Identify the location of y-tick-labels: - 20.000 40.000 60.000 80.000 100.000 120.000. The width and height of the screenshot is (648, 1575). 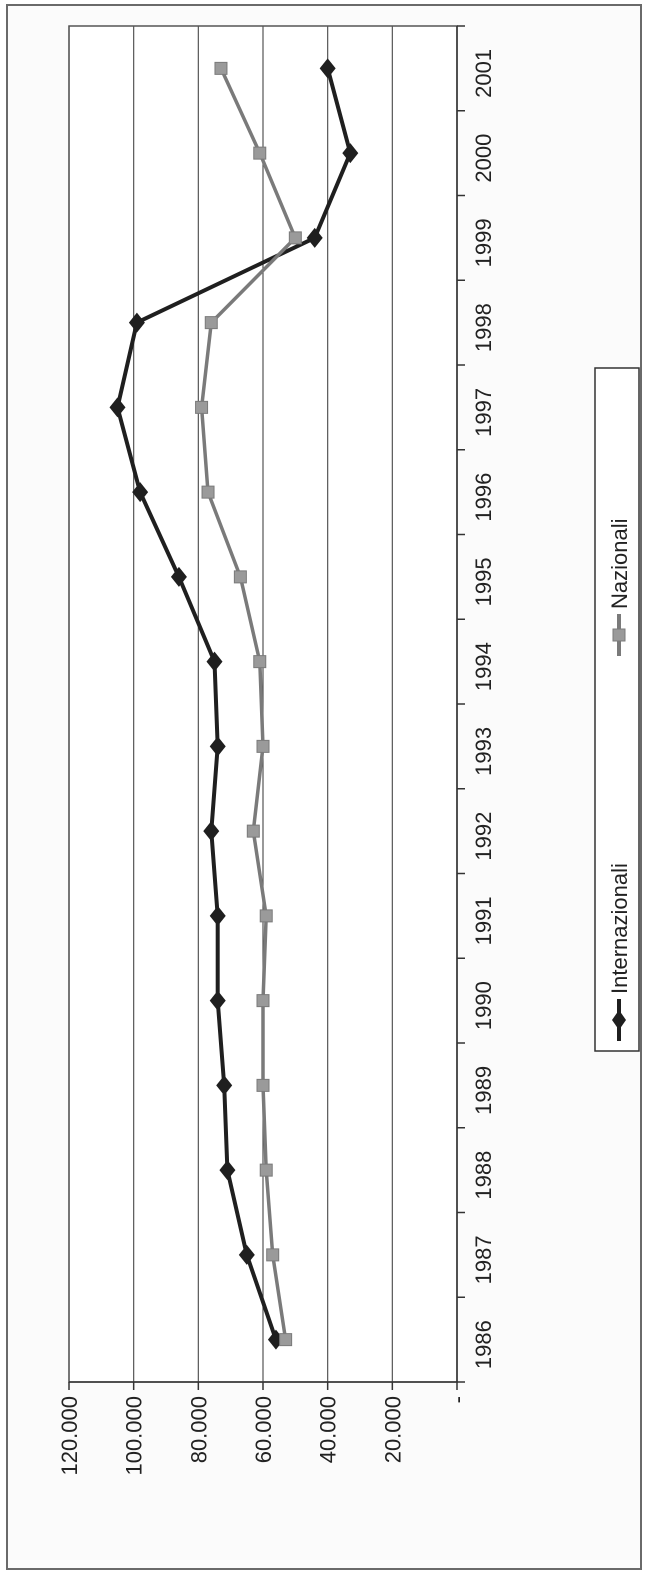
(263, 1436).